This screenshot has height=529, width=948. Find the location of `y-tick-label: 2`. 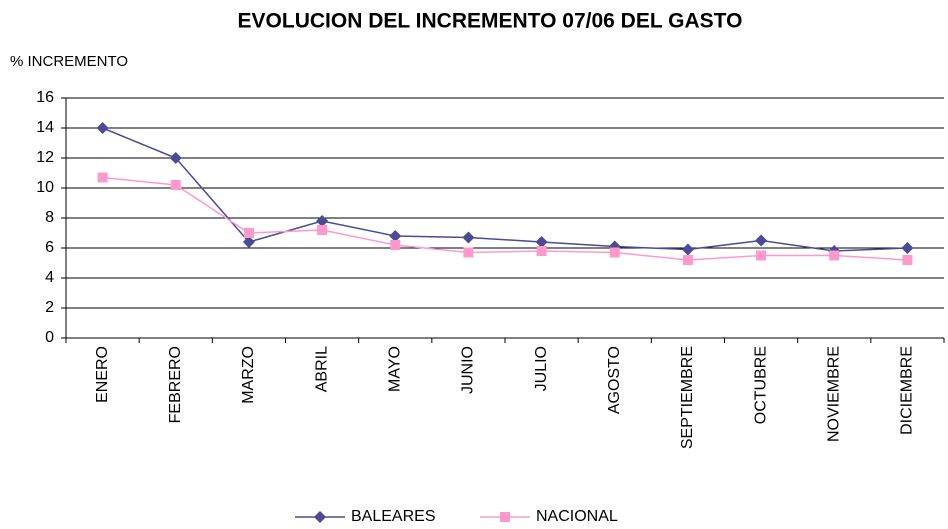

y-tick-label: 2 is located at coordinates (49, 307).